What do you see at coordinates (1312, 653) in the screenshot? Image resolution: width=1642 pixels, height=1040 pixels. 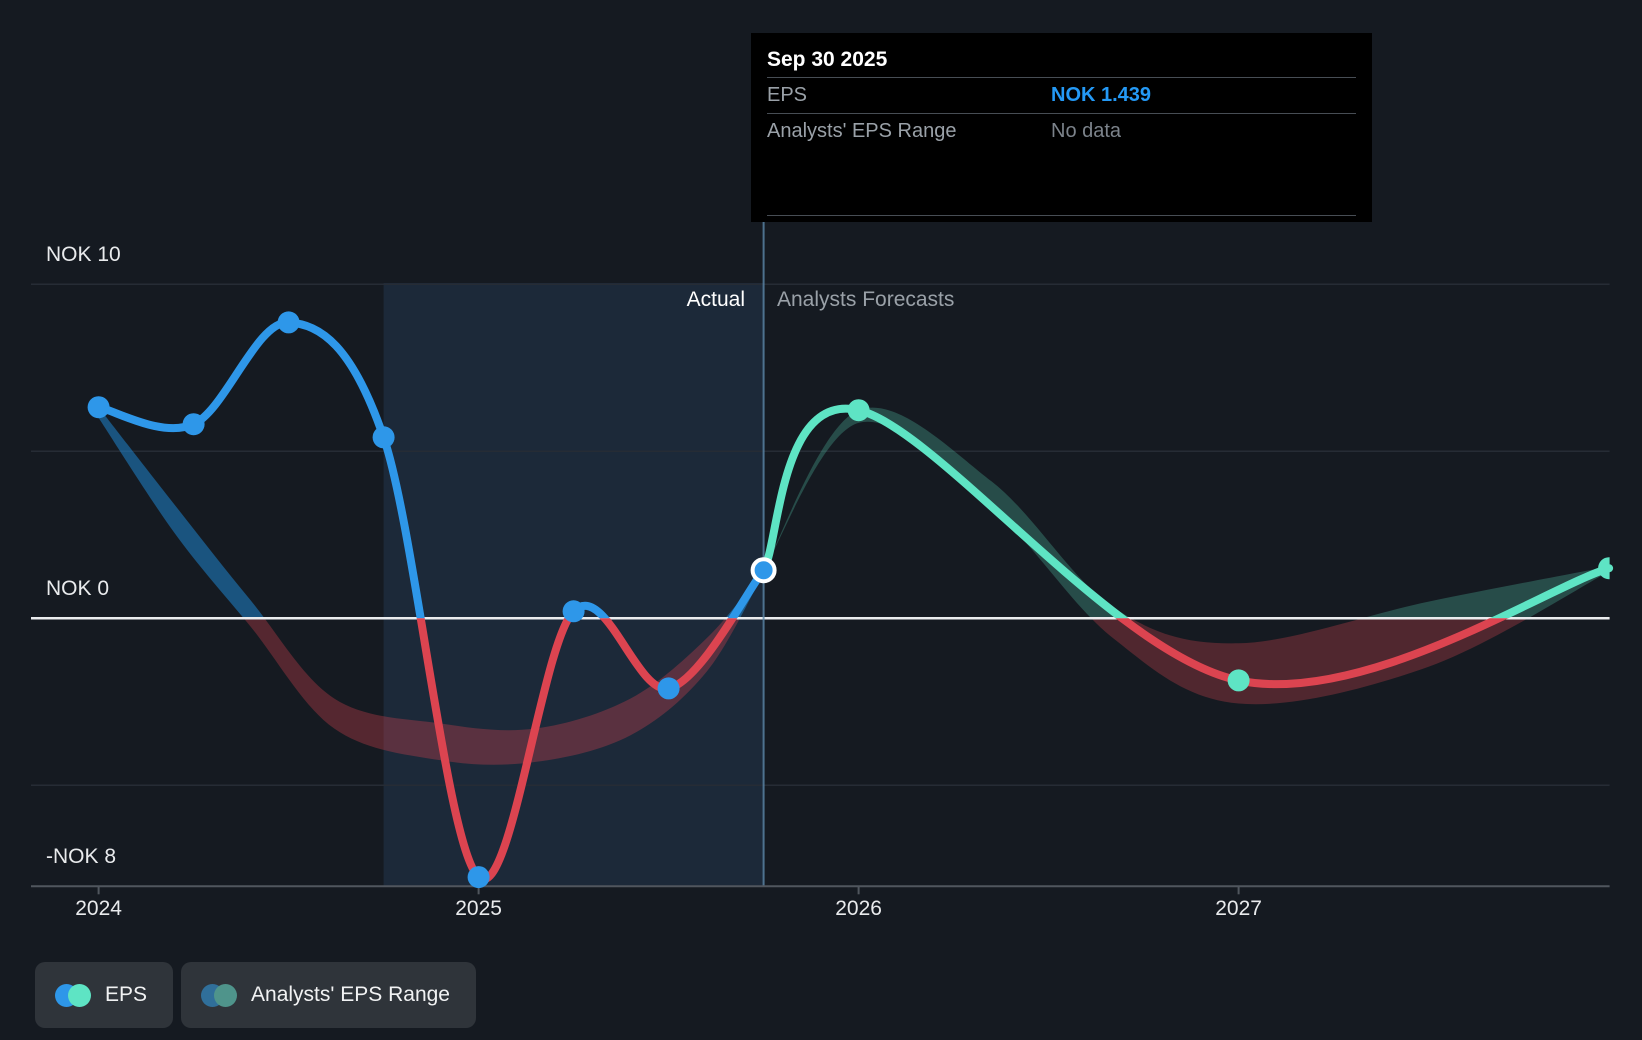 I see `eps-forecast-line-negative` at bounding box center [1312, 653].